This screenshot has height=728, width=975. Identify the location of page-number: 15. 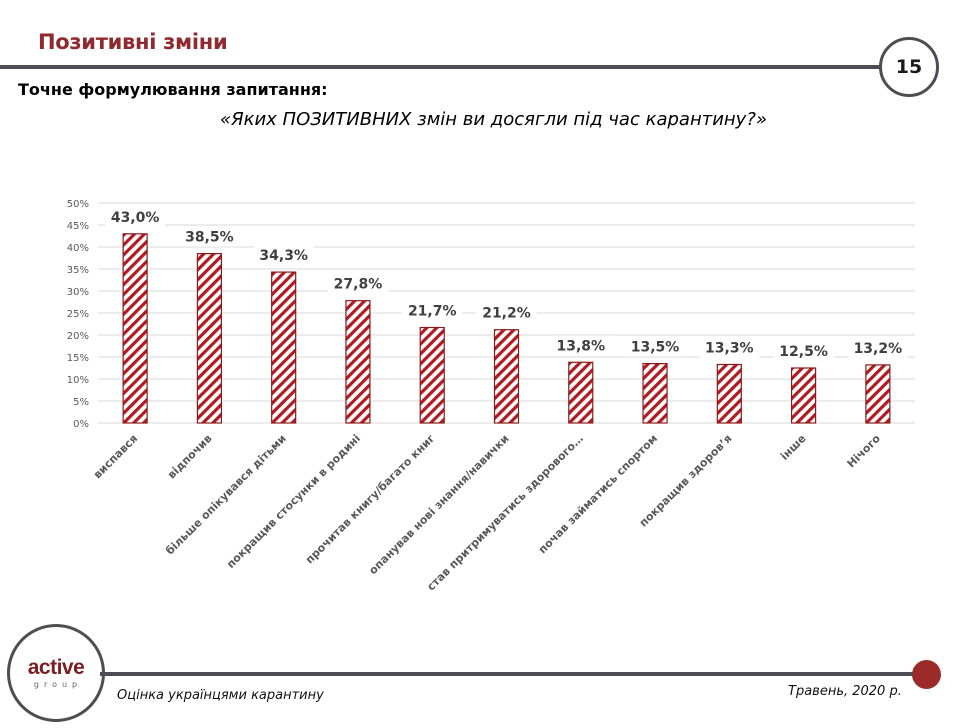
(909, 67).